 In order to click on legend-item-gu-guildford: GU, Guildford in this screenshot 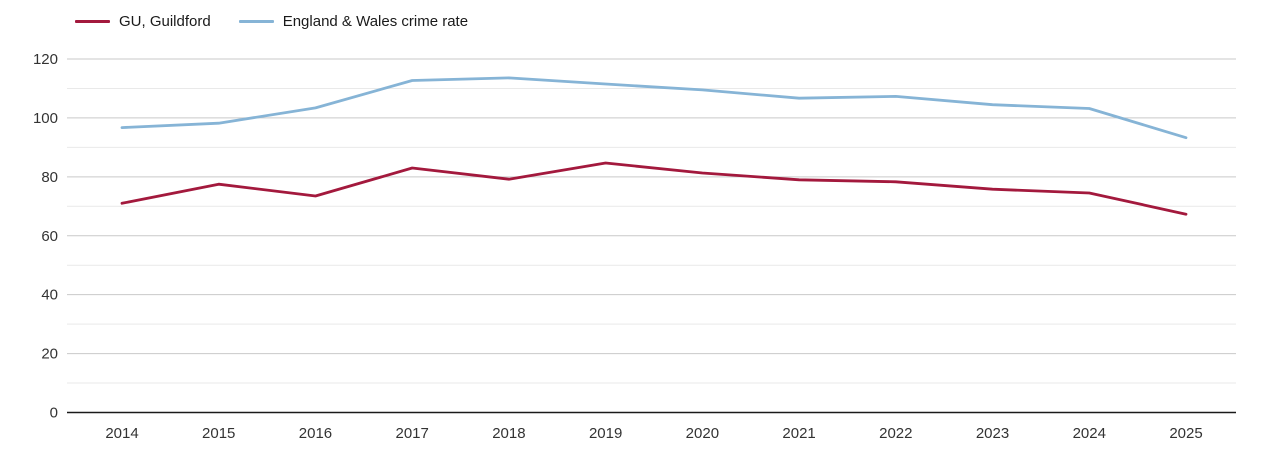, I will do `click(143, 21)`.